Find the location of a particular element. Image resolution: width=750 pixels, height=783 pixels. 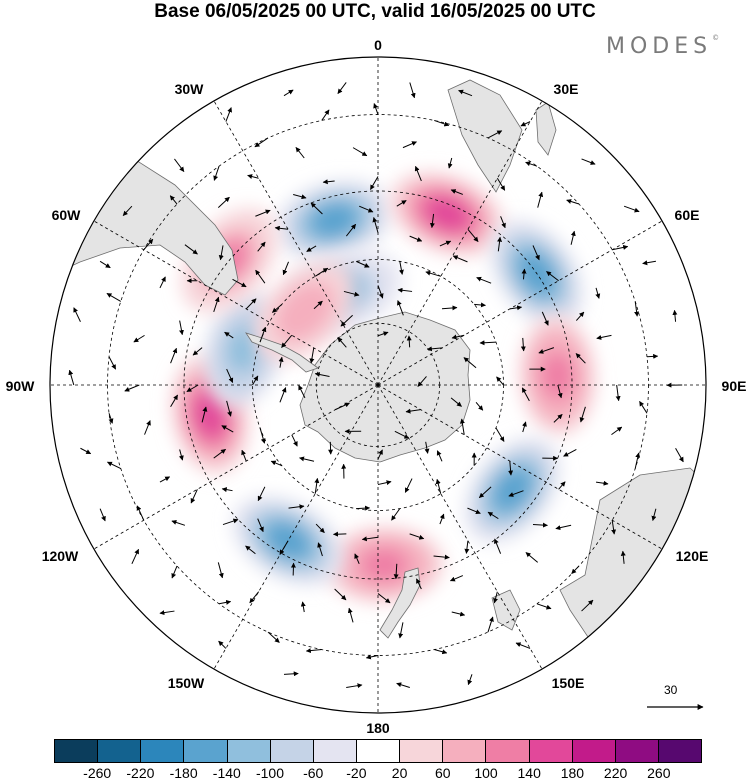

positive-anomaly is located at coordinates (304, 311).